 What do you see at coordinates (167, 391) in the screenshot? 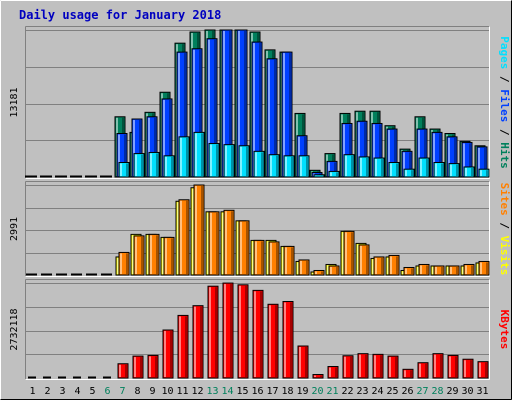
I see `x-tick-label-10: 10` at bounding box center [167, 391].